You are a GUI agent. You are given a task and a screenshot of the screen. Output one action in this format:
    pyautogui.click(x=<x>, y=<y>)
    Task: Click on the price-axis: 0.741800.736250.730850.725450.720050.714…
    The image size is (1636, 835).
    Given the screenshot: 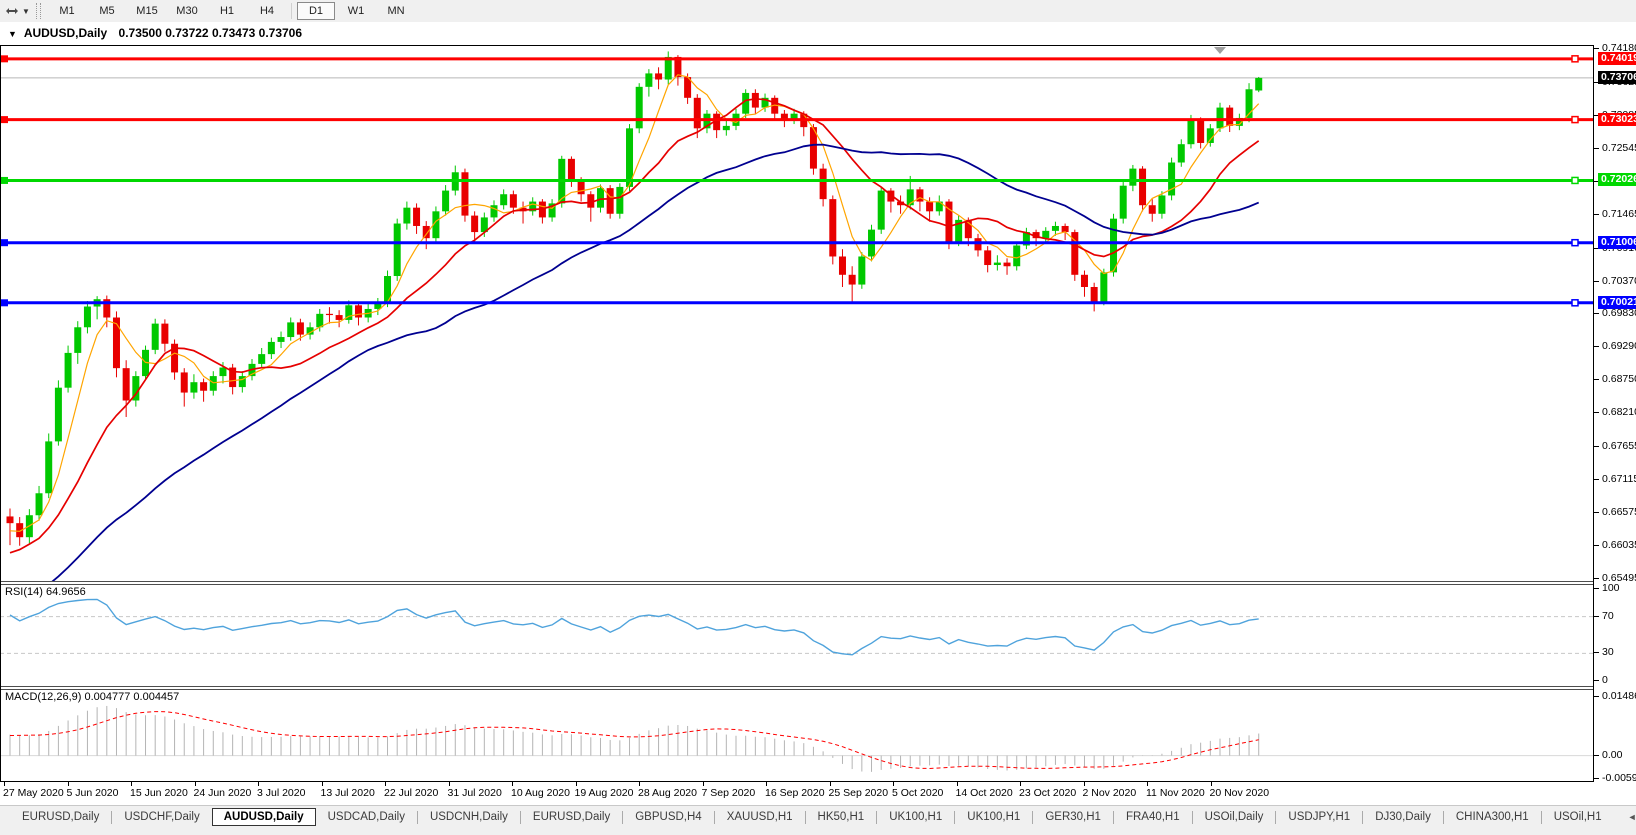 What is the action you would take?
    pyautogui.click(x=1615, y=413)
    